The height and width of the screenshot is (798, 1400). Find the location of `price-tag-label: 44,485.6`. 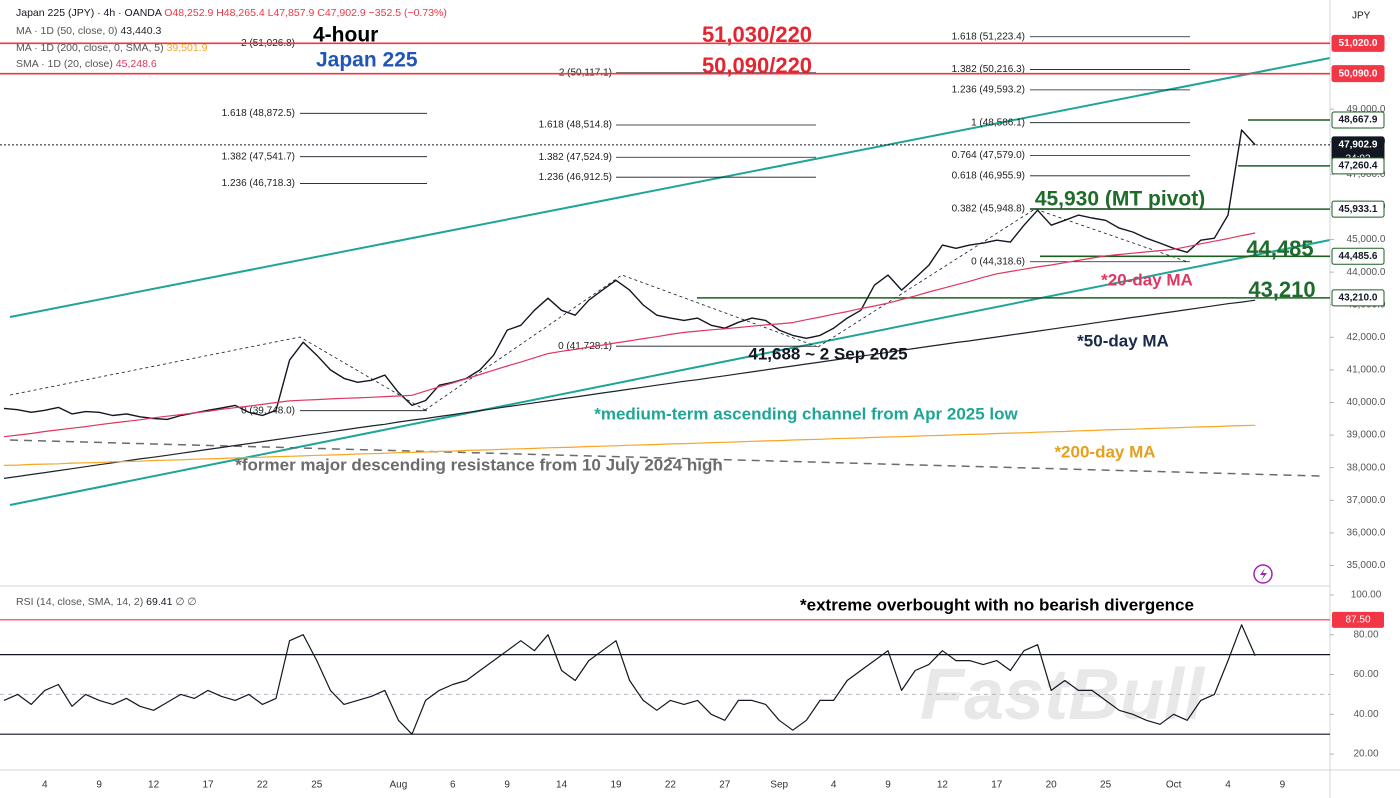

price-tag-label: 44,485.6 is located at coordinates (1358, 256).